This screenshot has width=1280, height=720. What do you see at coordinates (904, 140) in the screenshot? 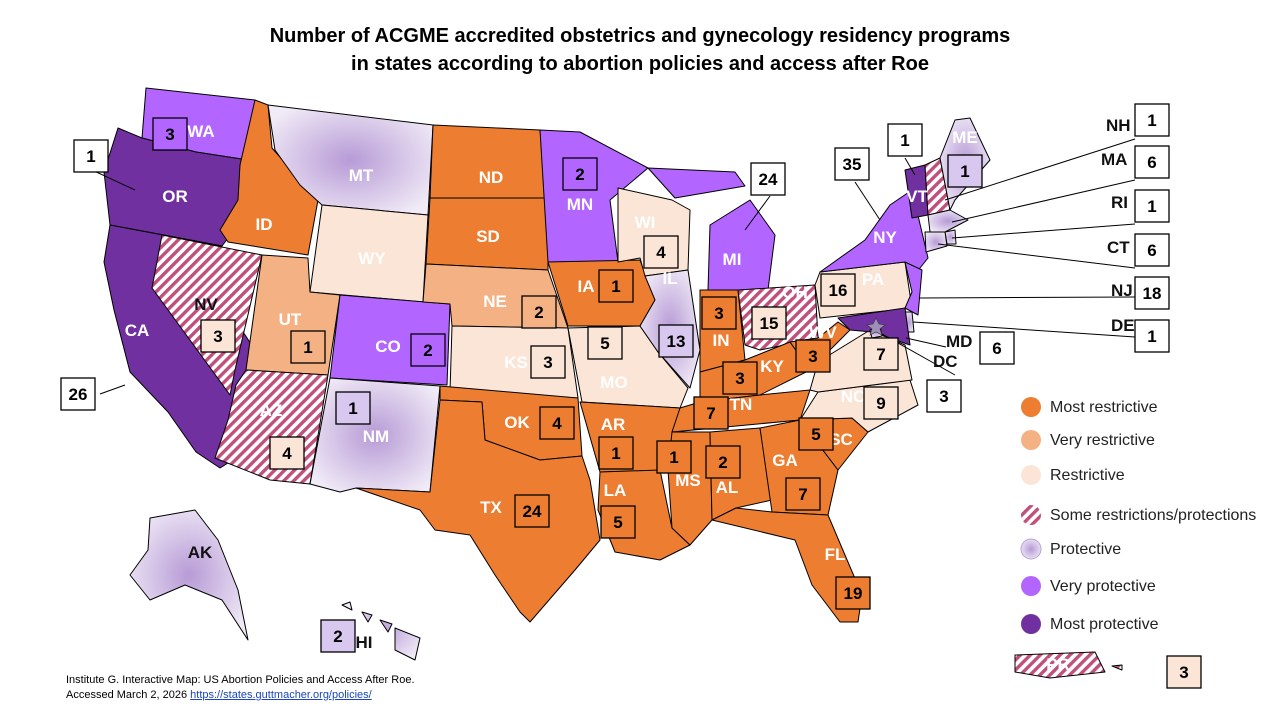
I see `program-count-vt-value: 1` at bounding box center [904, 140].